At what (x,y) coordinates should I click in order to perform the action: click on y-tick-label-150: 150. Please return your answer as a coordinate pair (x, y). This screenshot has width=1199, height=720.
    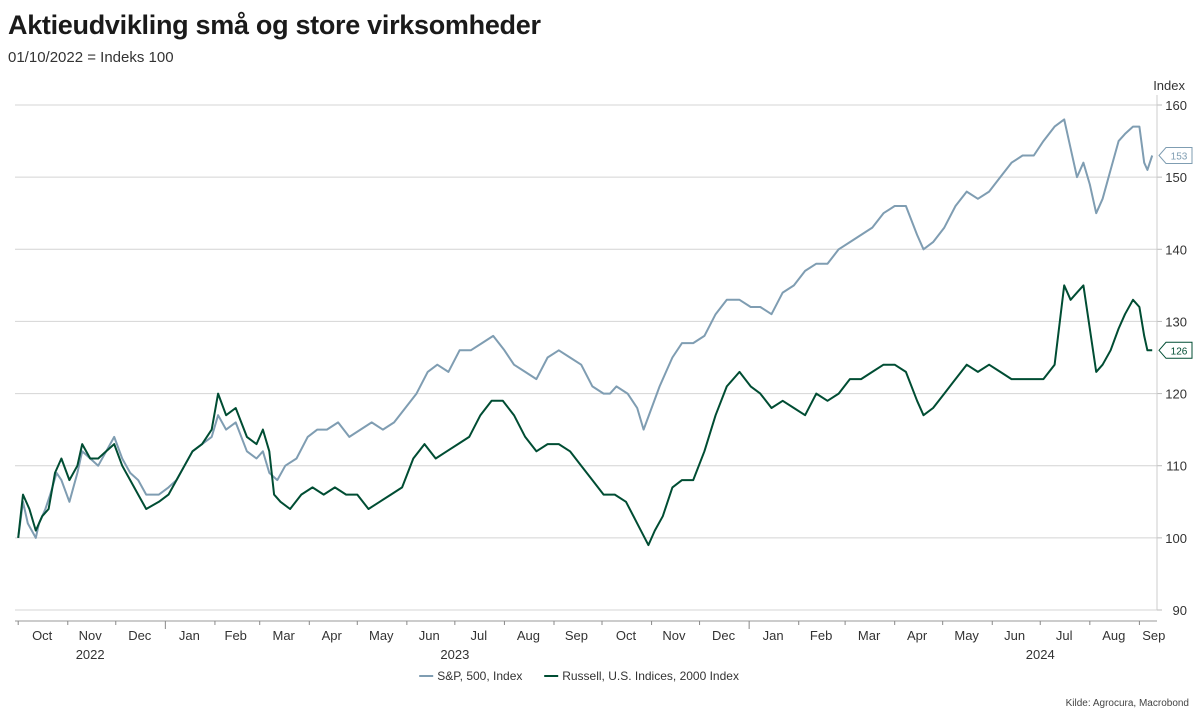
    Looking at the image, I should click on (1176, 177).